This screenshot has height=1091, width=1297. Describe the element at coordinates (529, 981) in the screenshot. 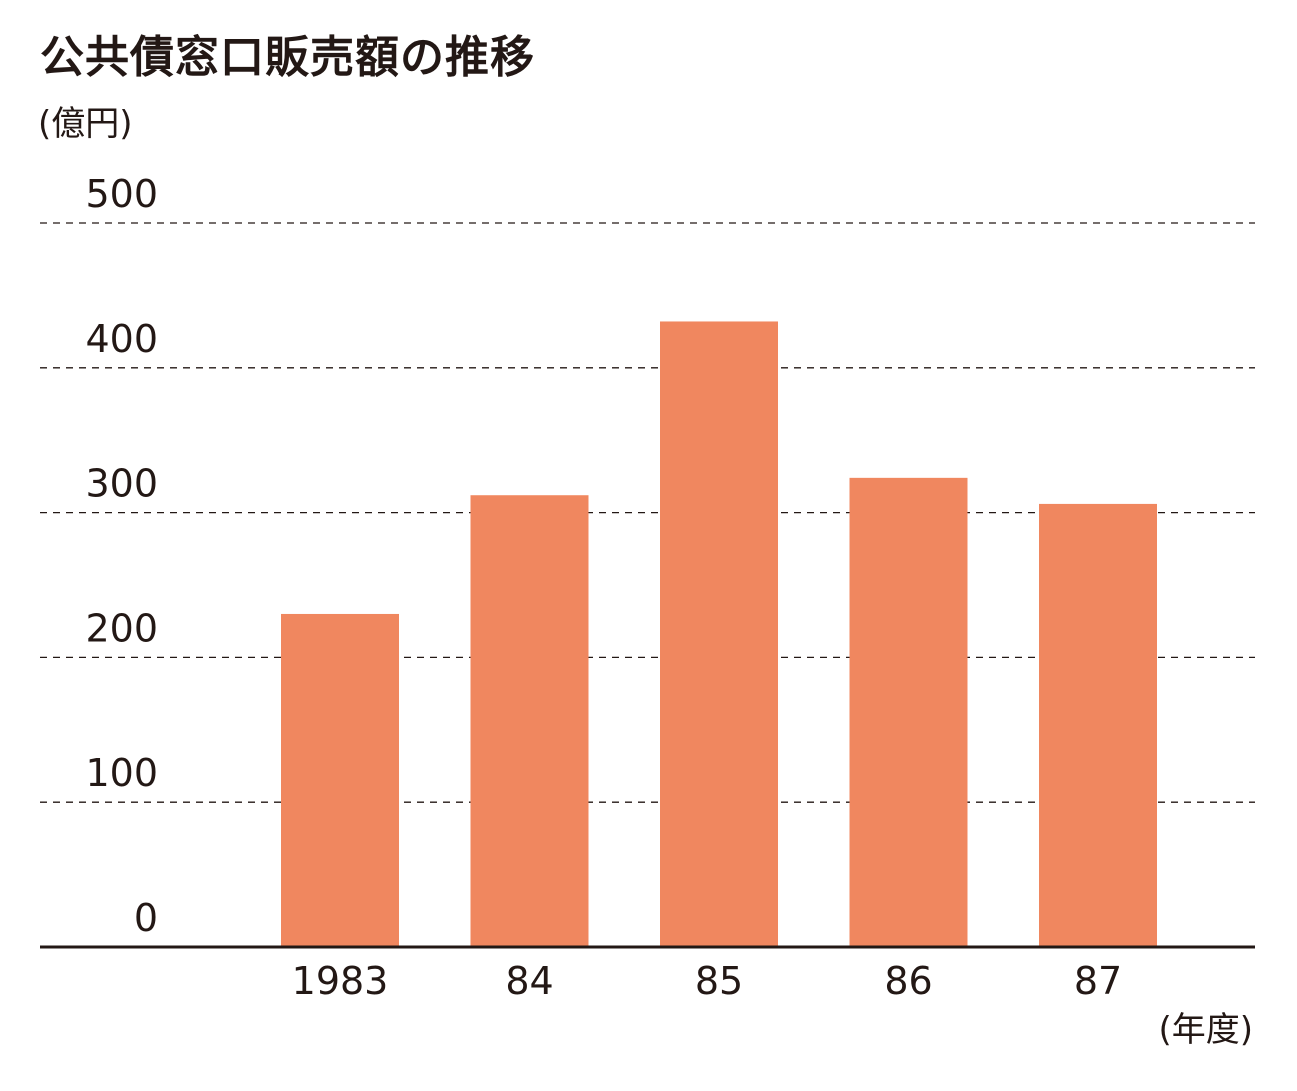

I see `x-tick-label: 84` at that location.